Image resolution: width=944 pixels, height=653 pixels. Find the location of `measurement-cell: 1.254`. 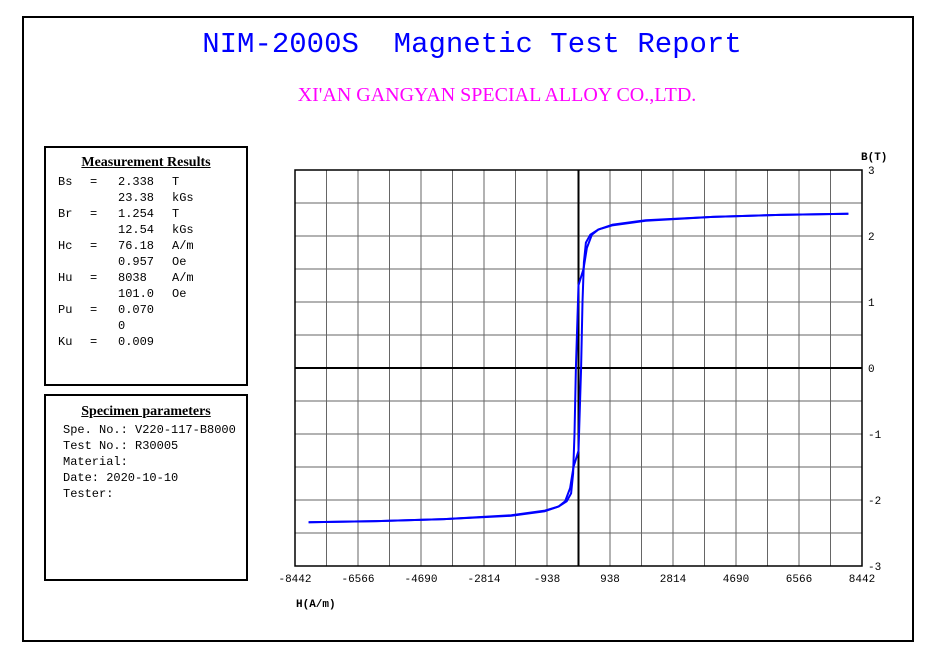

measurement-cell: 1.254 is located at coordinates (136, 214).